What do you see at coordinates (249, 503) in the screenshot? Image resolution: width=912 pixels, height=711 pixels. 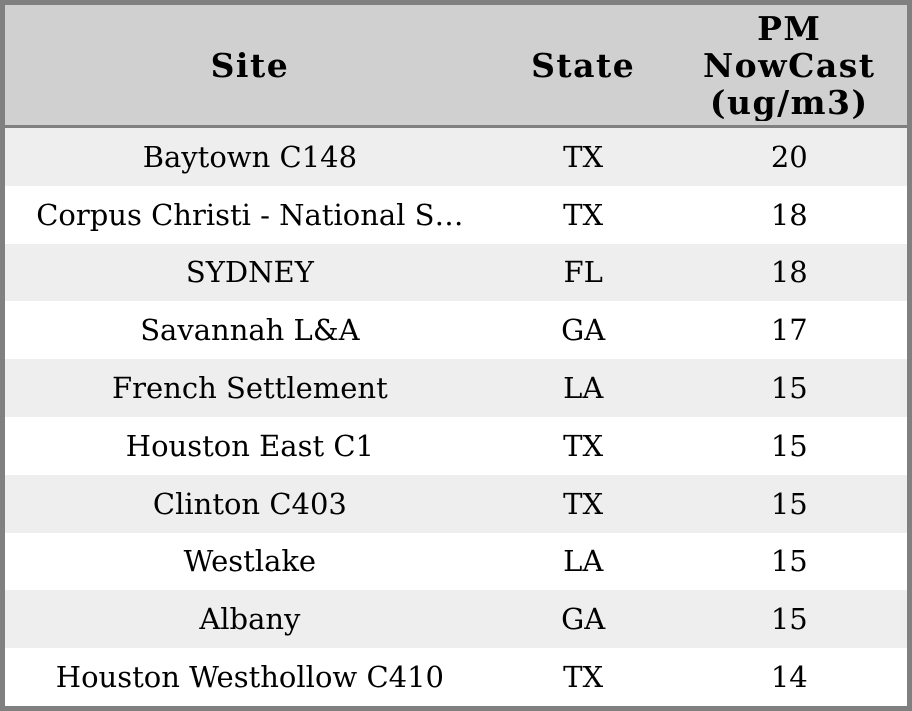 I see `site-cell: Clinton C403` at bounding box center [249, 503].